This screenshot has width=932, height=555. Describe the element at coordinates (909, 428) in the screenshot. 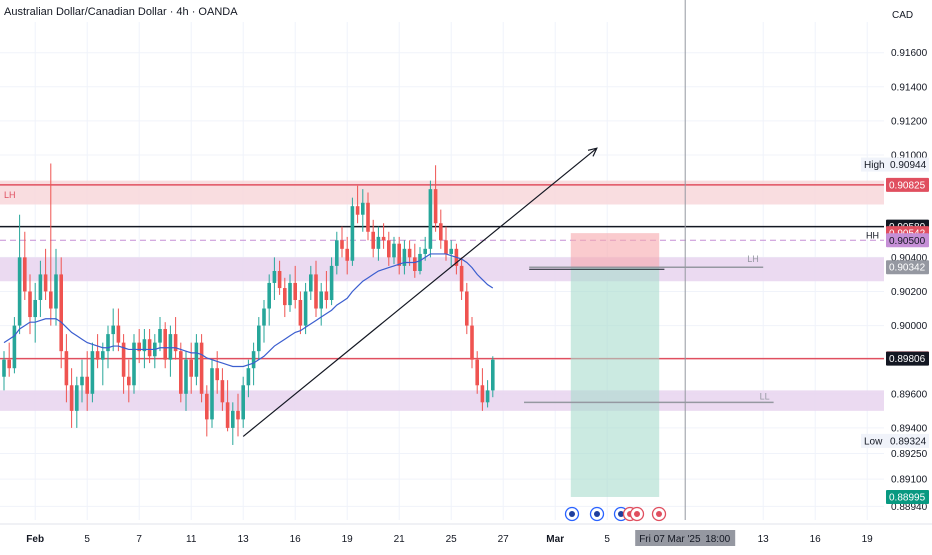

I see `y-tick-label: 0.89400` at that location.